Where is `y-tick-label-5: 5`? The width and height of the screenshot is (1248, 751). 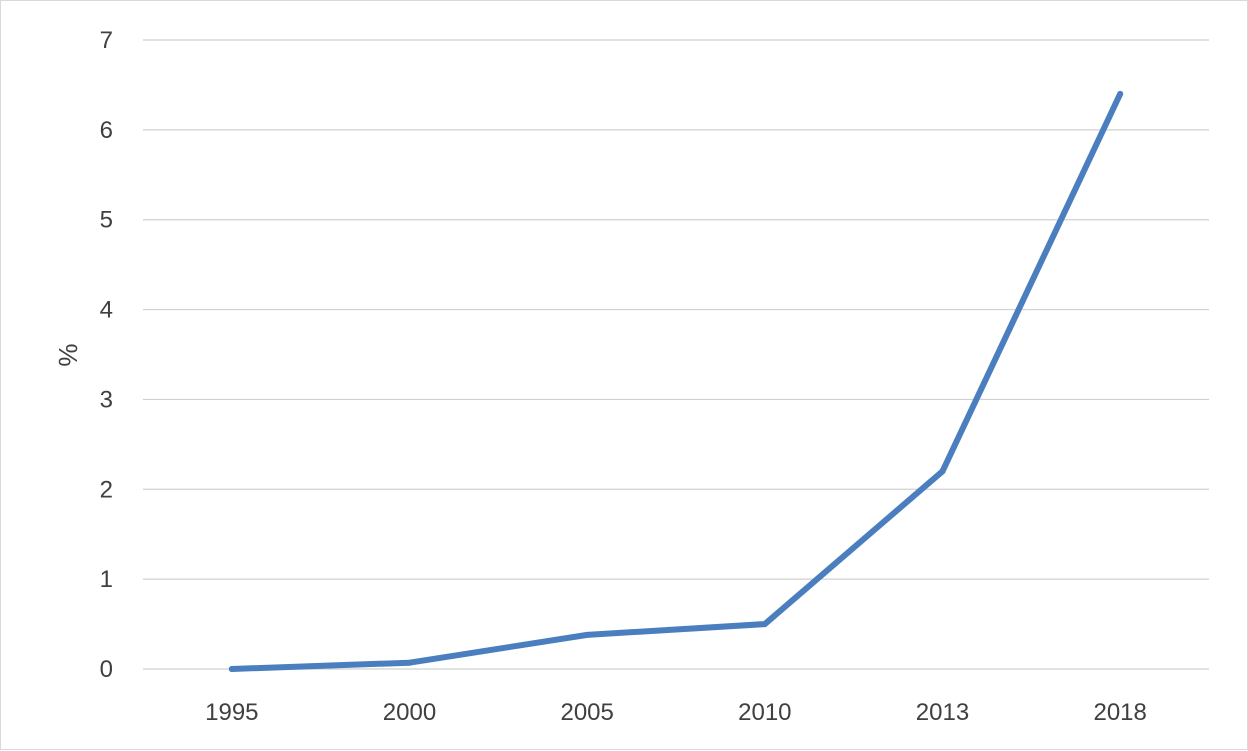 y-tick-label-5: 5 is located at coordinates (106, 220).